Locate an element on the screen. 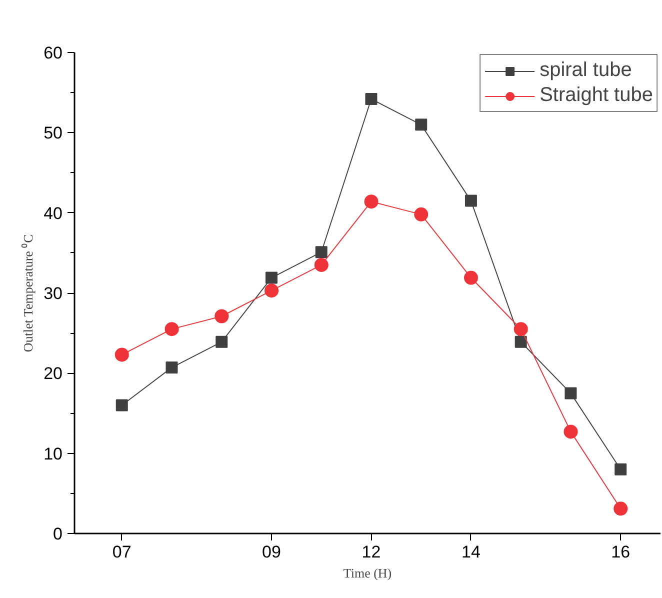 Image resolution: width=662 pixels, height=598 pixels. y-tick-label: 40 is located at coordinates (53, 213).